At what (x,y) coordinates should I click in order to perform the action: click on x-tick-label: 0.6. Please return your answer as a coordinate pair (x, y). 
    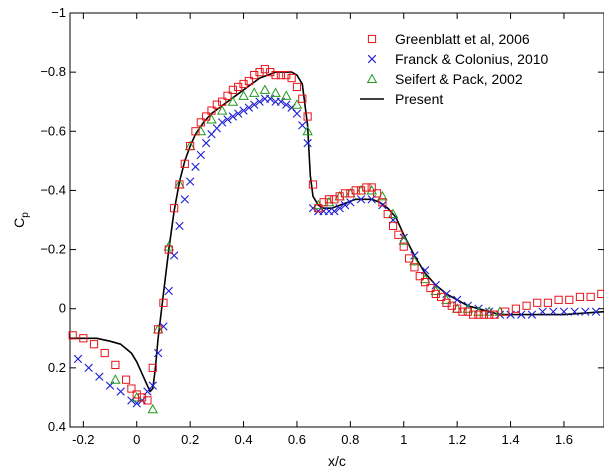
    Looking at the image, I should click on (297, 439).